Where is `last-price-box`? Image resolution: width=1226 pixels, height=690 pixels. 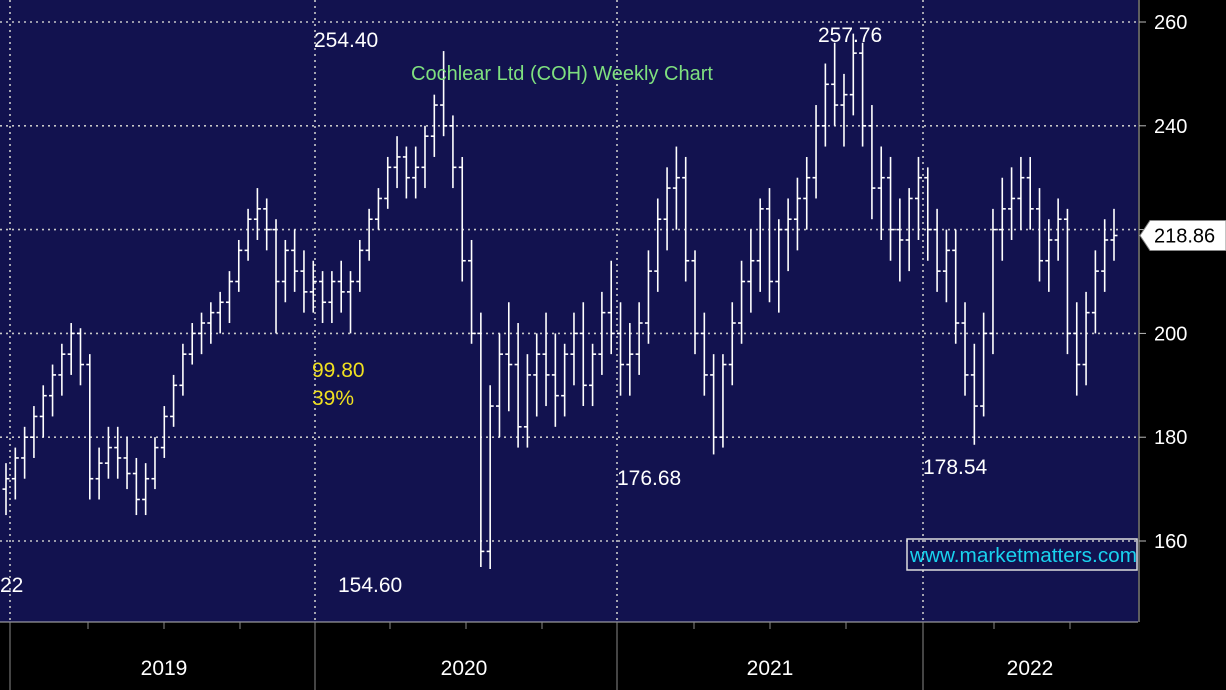 last-price-box is located at coordinates (1182, 236).